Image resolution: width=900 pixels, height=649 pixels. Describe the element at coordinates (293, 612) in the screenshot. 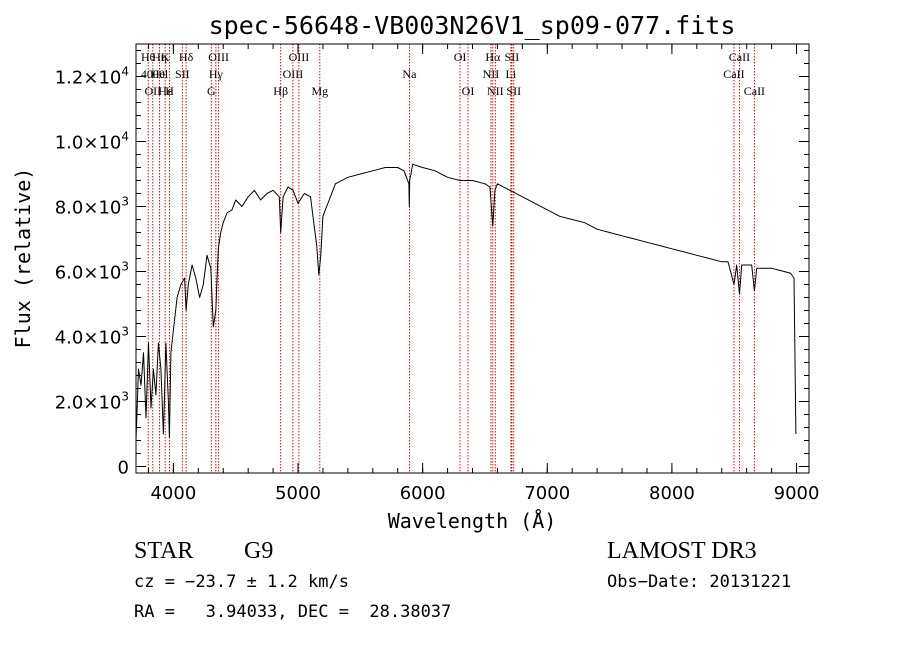

I see `ra-dec-coordinates: RA = 3.94033, DEC = 28.38037` at that location.